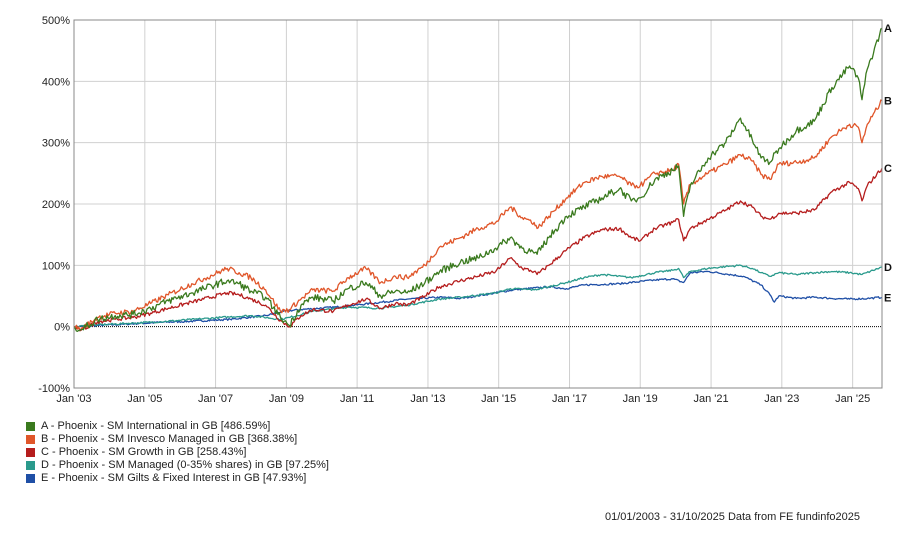 This screenshot has width=910, height=550. I want to click on y-tick-label: 200%, so click(56, 205).